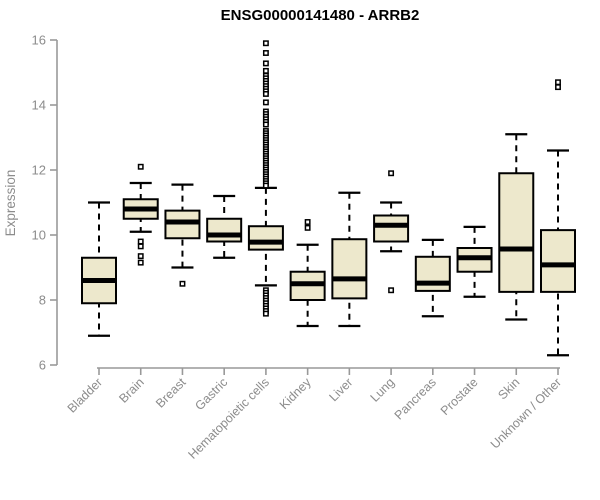  What do you see at coordinates (211, 394) in the screenshot?
I see `x-tick-label-gastric: Gastric` at bounding box center [211, 394].